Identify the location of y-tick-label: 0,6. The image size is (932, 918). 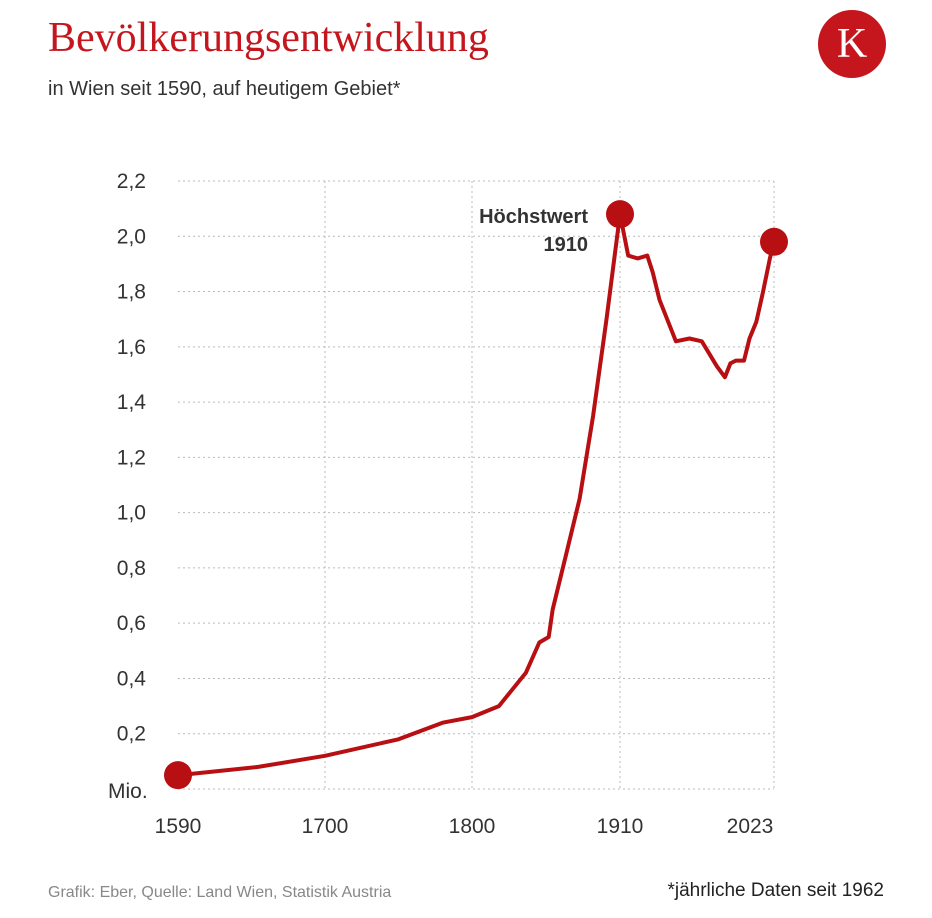
(131, 623).